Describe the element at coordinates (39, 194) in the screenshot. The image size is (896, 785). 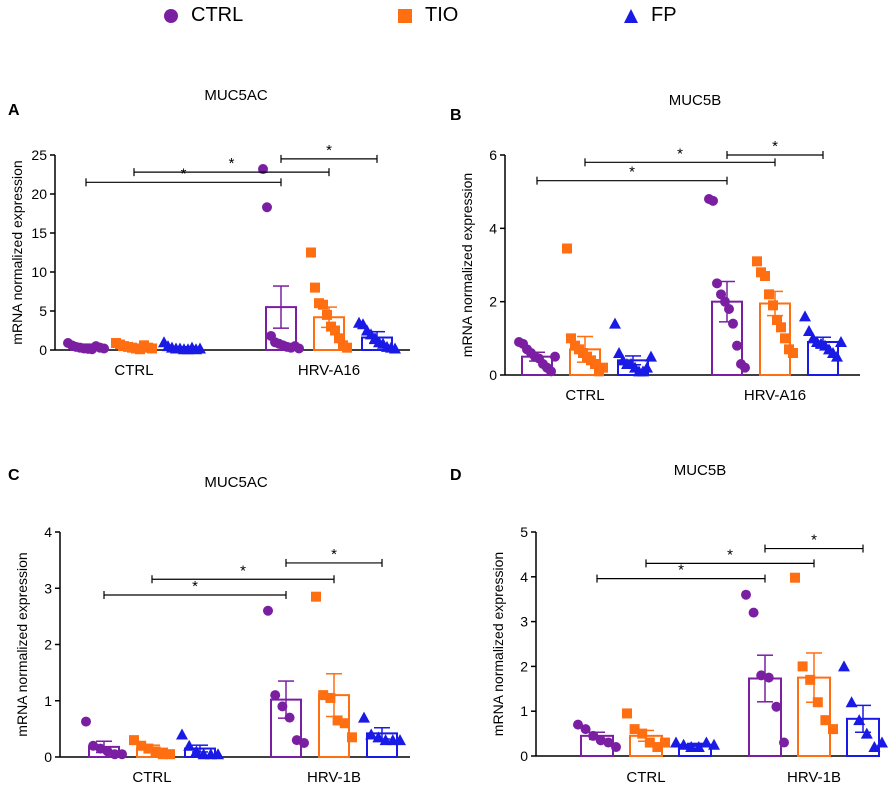
I see `y-tick-label: 20` at that location.